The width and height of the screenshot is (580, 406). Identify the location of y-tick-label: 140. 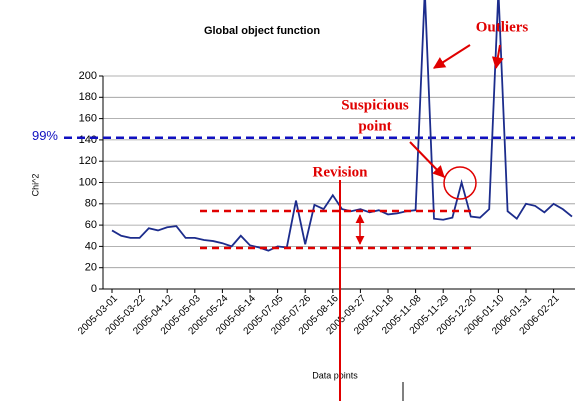
(88, 140).